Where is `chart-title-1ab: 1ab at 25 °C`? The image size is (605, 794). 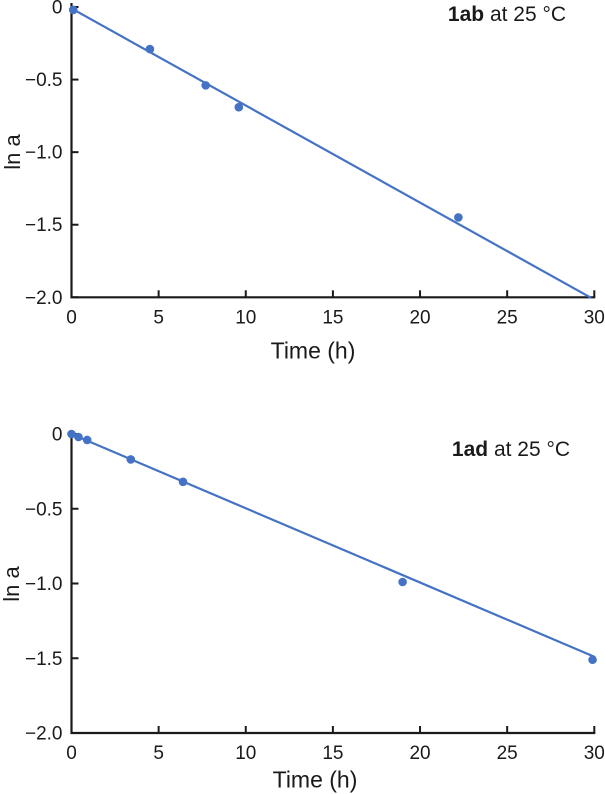
chart-title-1ab: 1ab at 25 °C is located at coordinates (507, 15).